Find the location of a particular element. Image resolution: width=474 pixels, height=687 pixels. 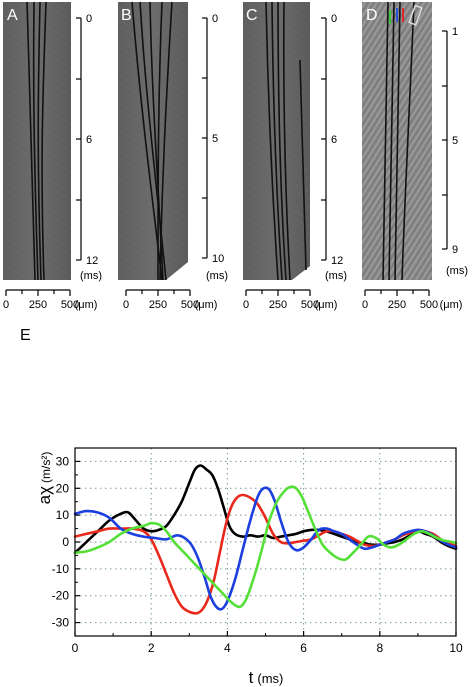

y-tick-label: 20 is located at coordinates (63, 488).